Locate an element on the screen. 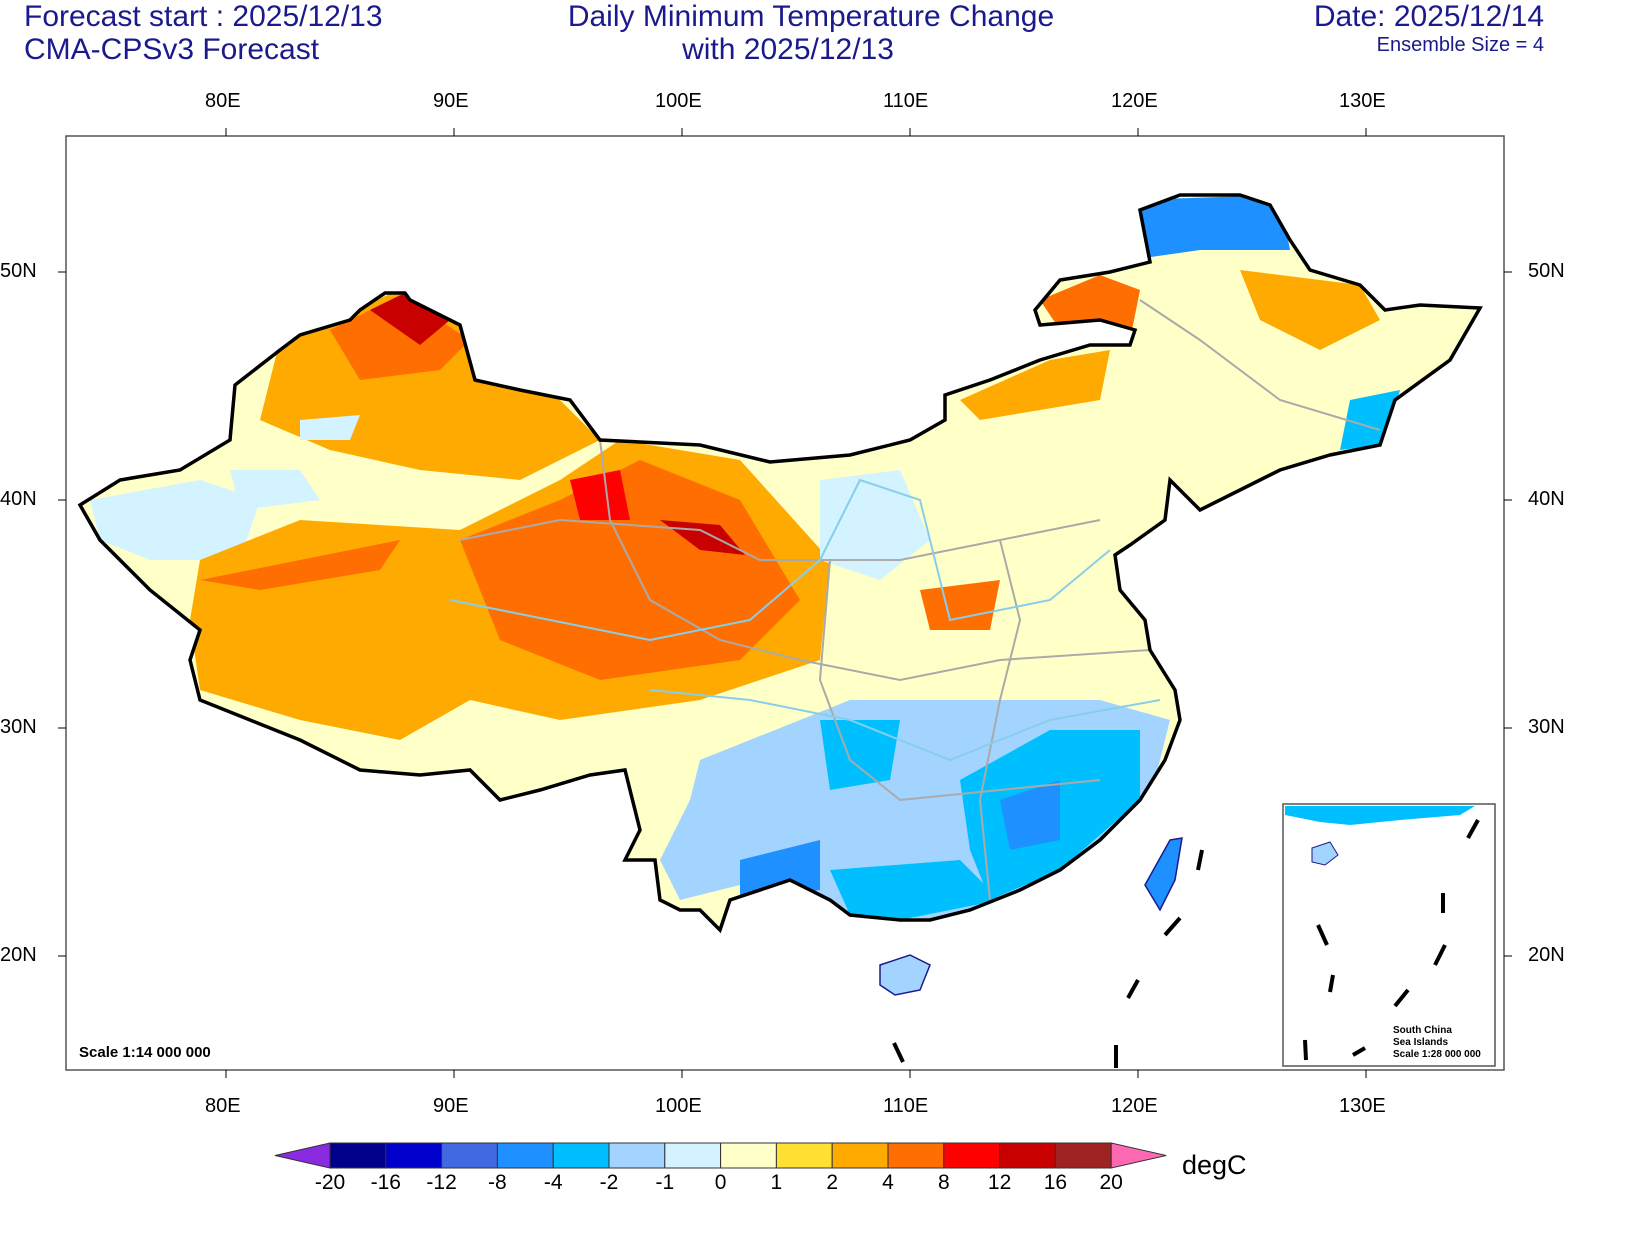  colorbar-tick-label: 4 is located at coordinates (888, 1182).